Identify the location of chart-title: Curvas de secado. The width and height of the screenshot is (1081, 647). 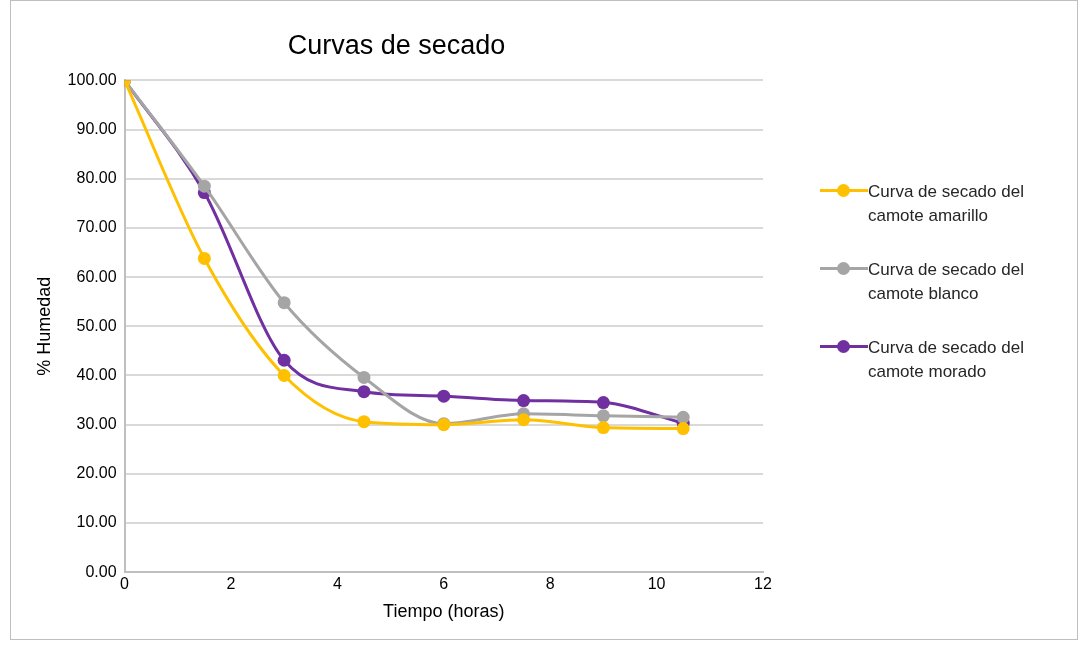
(396, 44).